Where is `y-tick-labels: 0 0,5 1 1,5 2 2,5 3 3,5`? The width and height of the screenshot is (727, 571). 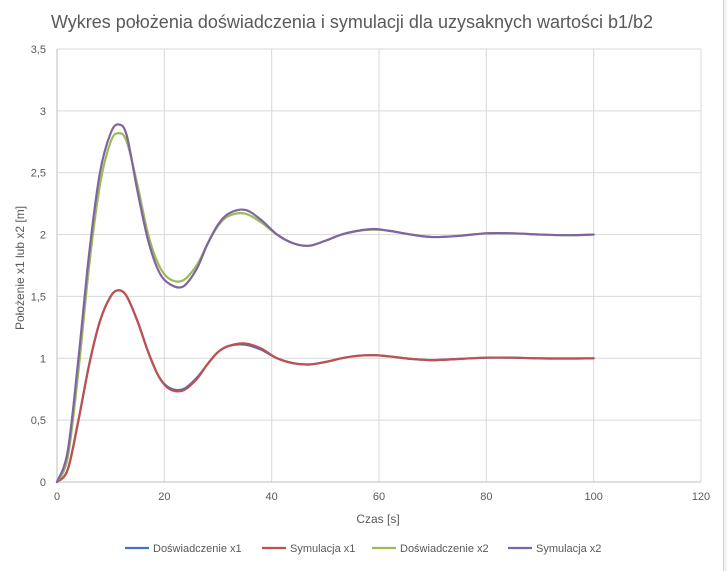 y-tick-labels: 0 0,5 1 1,5 2 2,5 3 3,5 is located at coordinates (38, 266).